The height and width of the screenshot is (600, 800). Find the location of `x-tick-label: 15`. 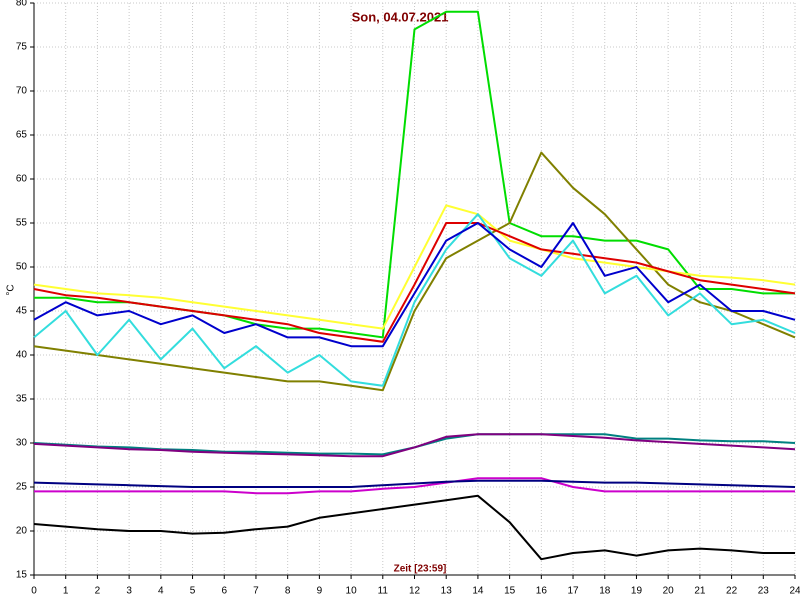

x-tick-label: 15 is located at coordinates (510, 591).